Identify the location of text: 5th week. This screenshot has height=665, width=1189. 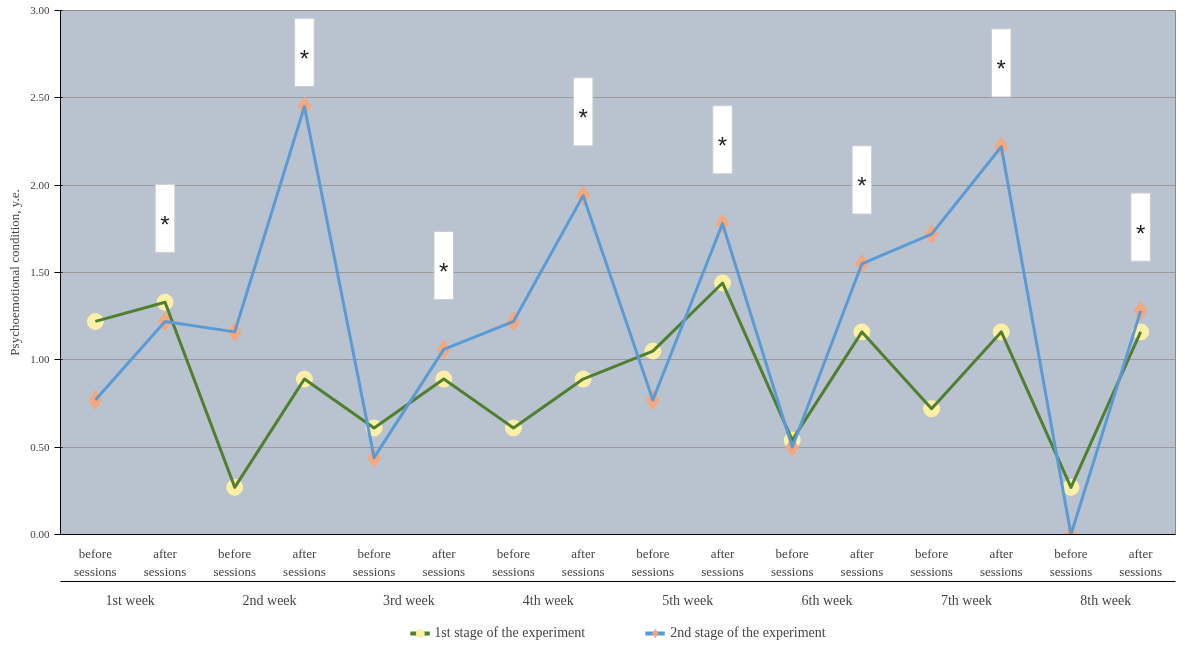
(688, 600).